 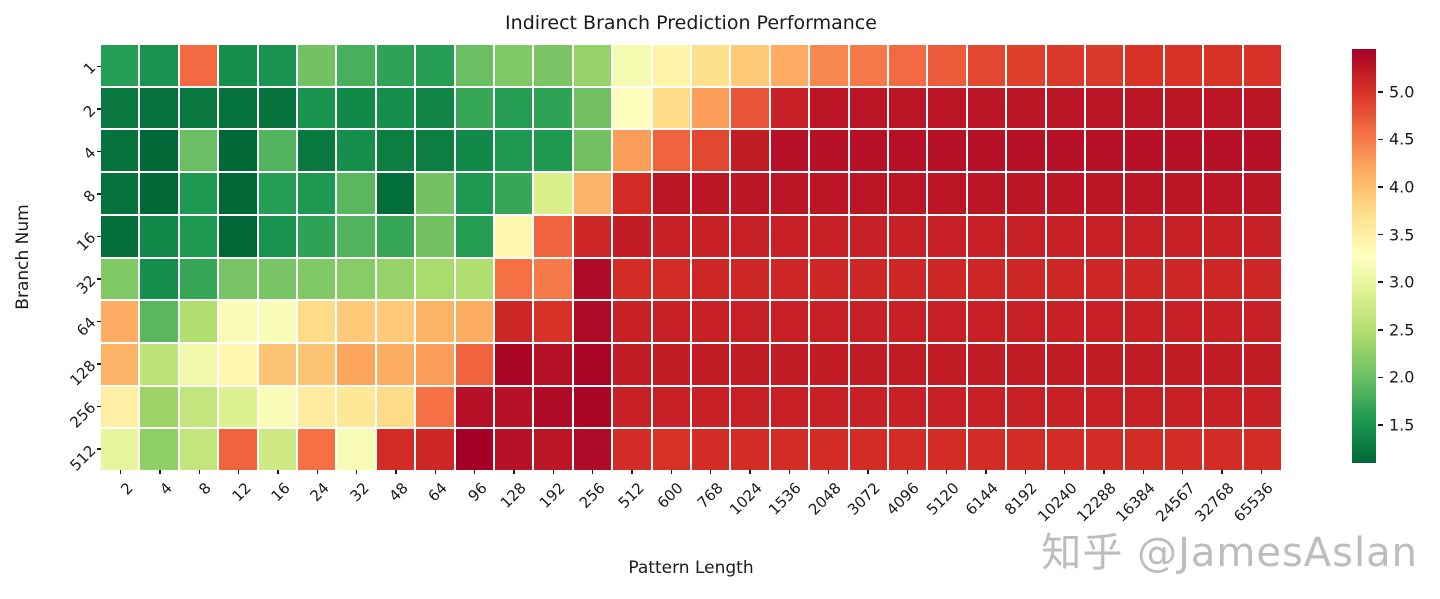 What do you see at coordinates (1402, 425) in the screenshot?
I see `colorbar-tick-label: 1.5` at bounding box center [1402, 425].